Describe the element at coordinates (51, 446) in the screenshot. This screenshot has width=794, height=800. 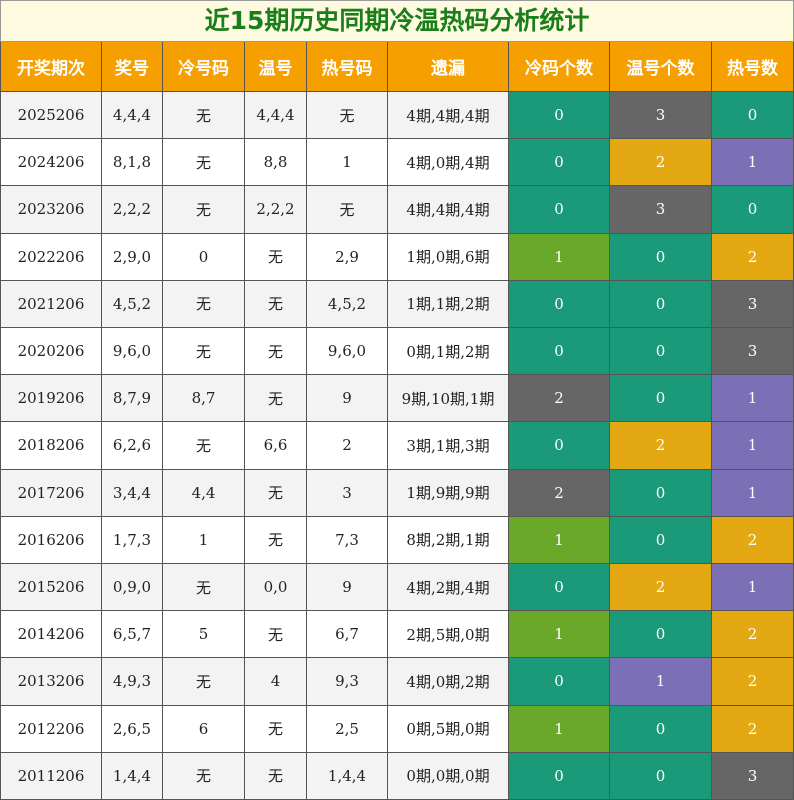
I see `table-cell: 2018206` at that location.